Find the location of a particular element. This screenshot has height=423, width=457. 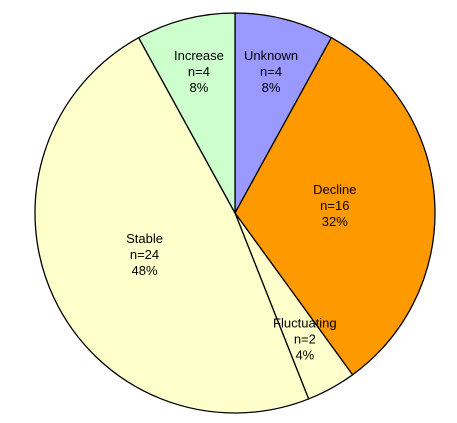

slice-label: Fluctuating is located at coordinates (305, 323).